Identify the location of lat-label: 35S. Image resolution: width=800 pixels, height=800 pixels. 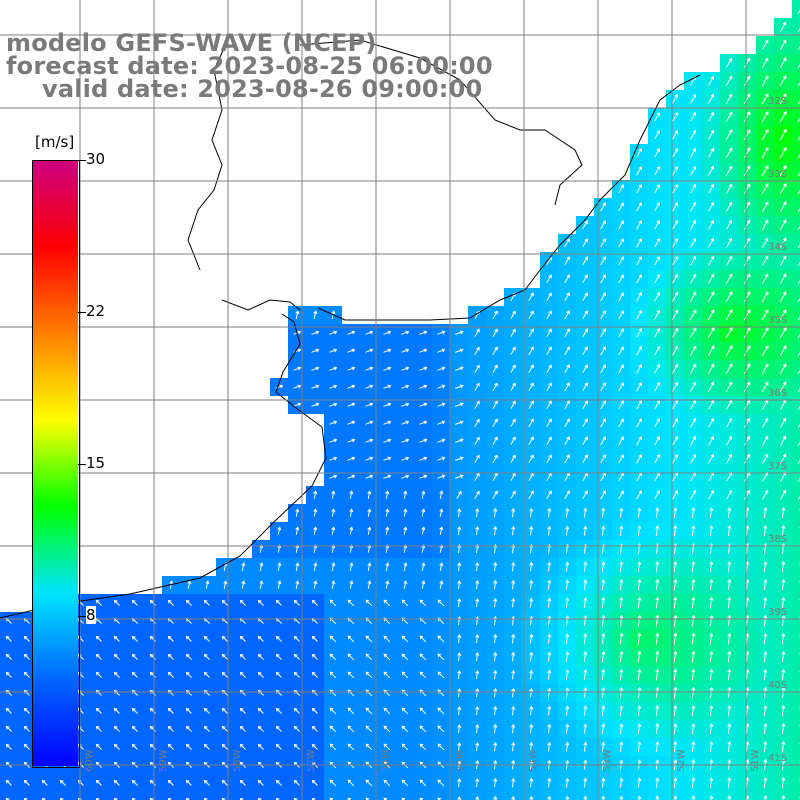
(777, 320).